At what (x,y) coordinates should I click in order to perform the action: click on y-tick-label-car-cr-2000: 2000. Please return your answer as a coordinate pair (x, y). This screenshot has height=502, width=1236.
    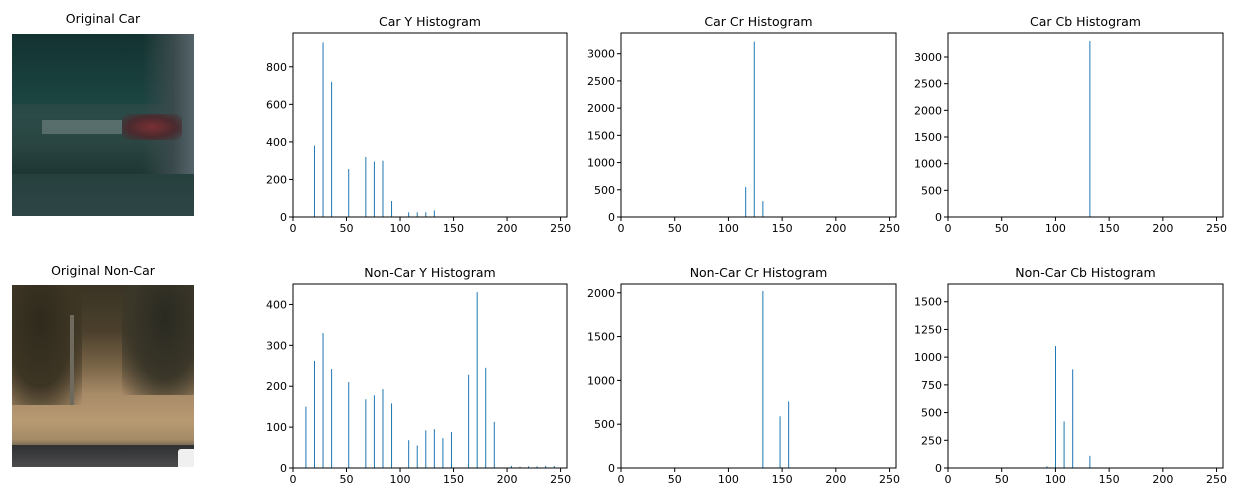
    Looking at the image, I should click on (601, 108).